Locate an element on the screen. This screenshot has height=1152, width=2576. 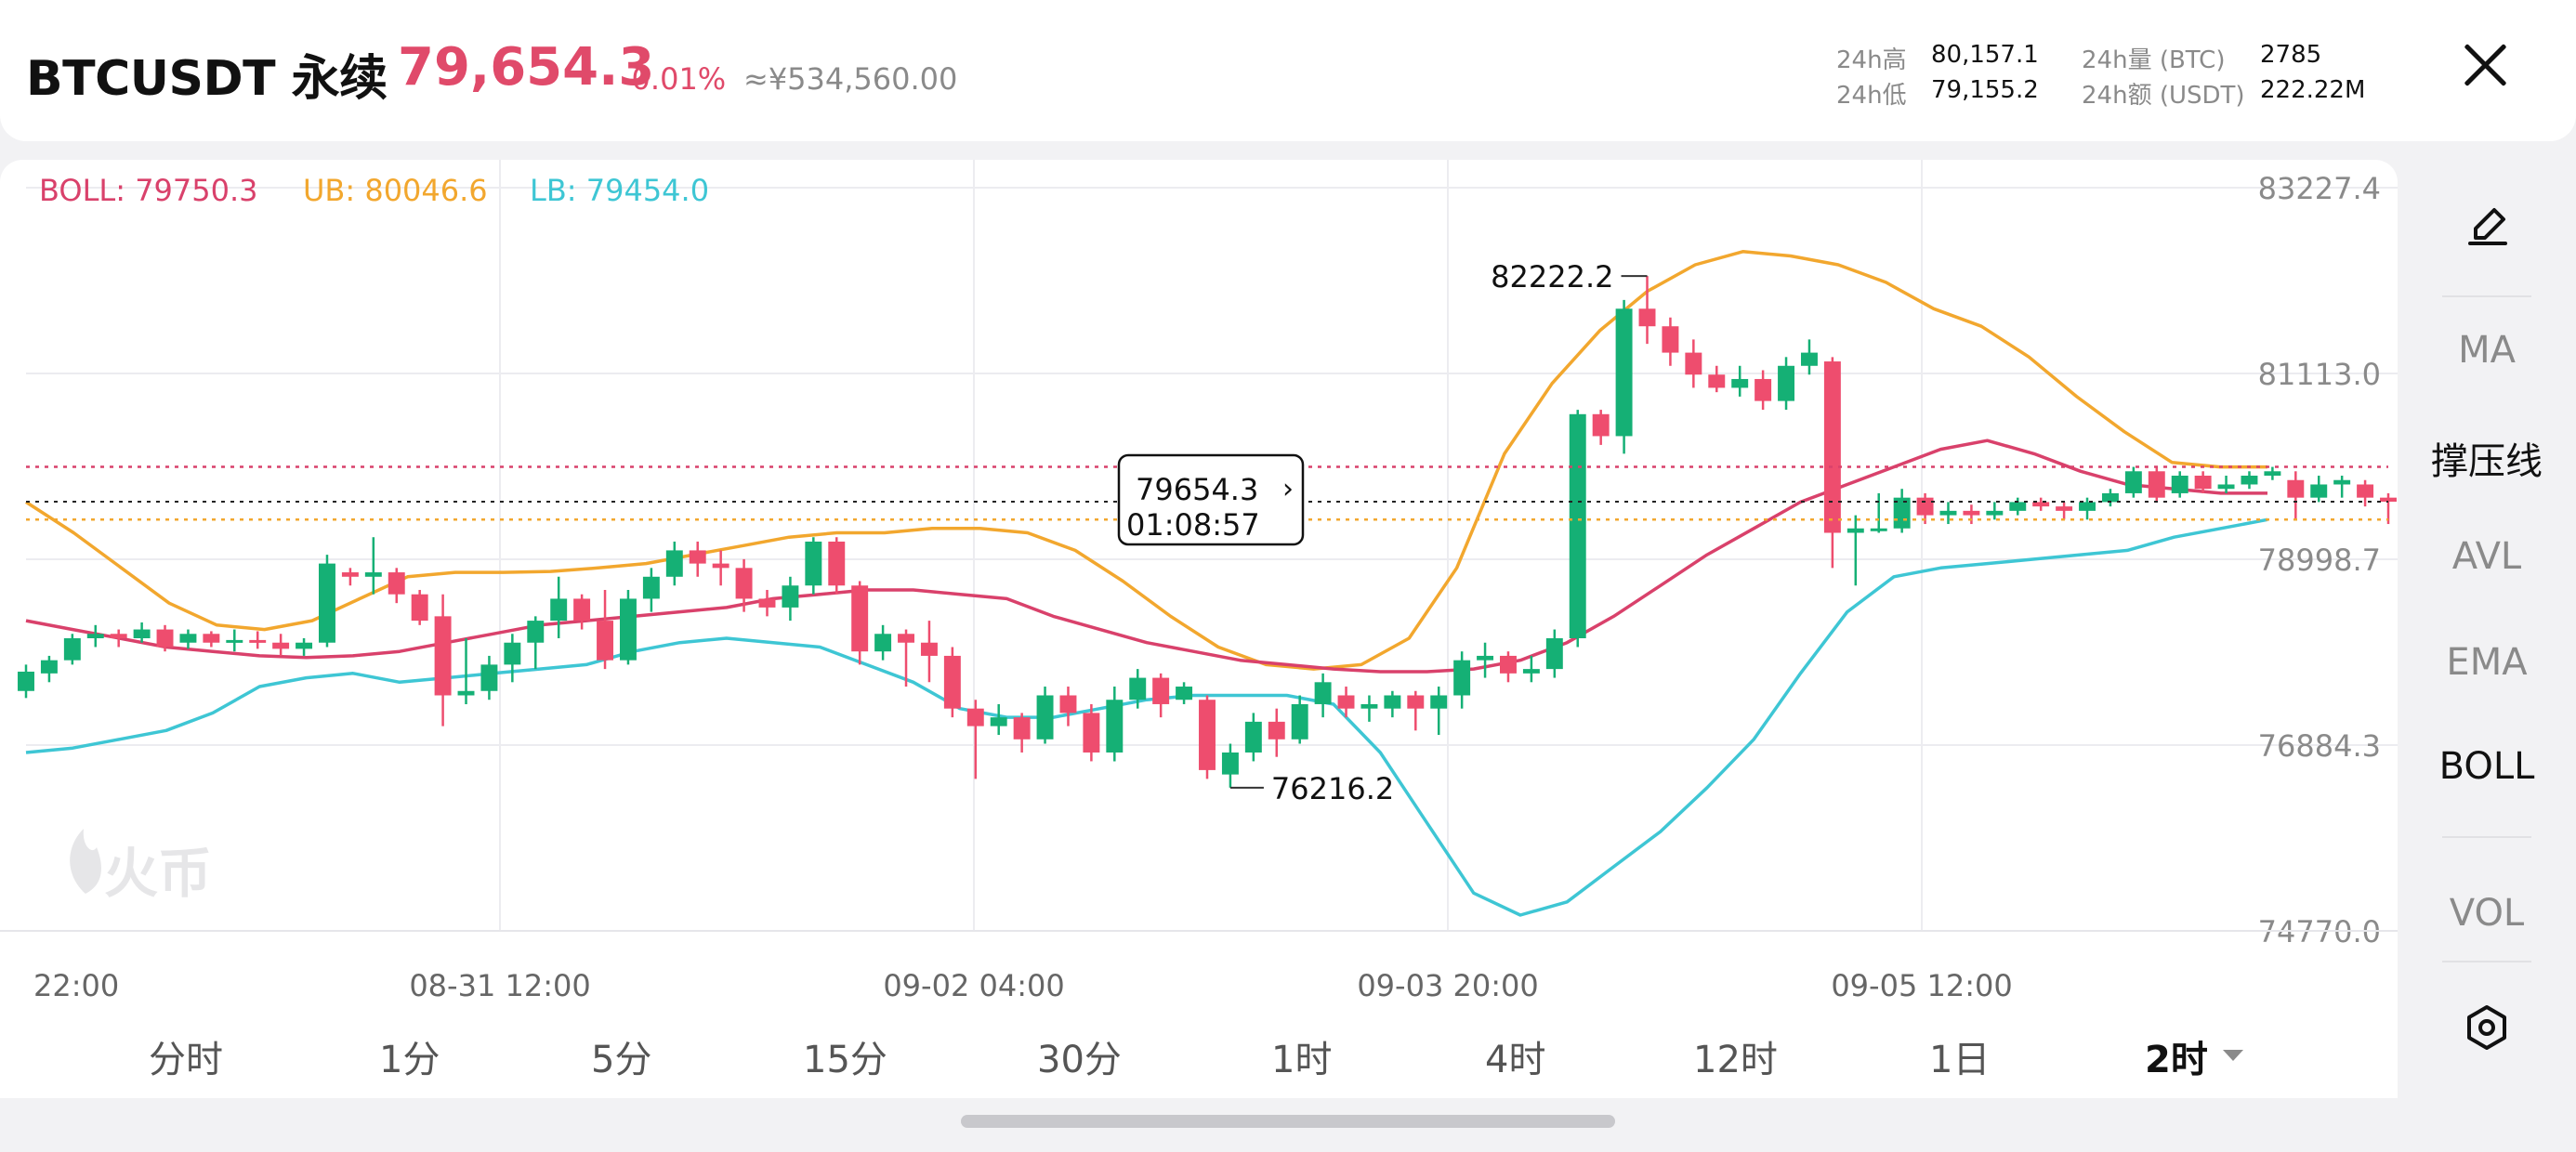
x-tick-label: 09-02 04:00 is located at coordinates (973, 985).